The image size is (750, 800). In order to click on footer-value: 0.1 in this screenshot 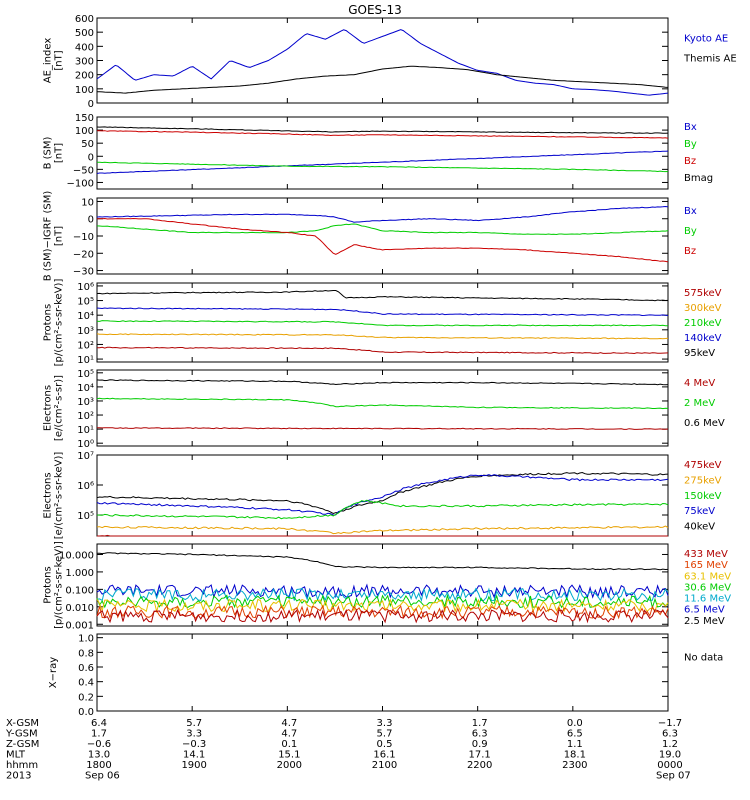, I will do `click(289, 744)`.